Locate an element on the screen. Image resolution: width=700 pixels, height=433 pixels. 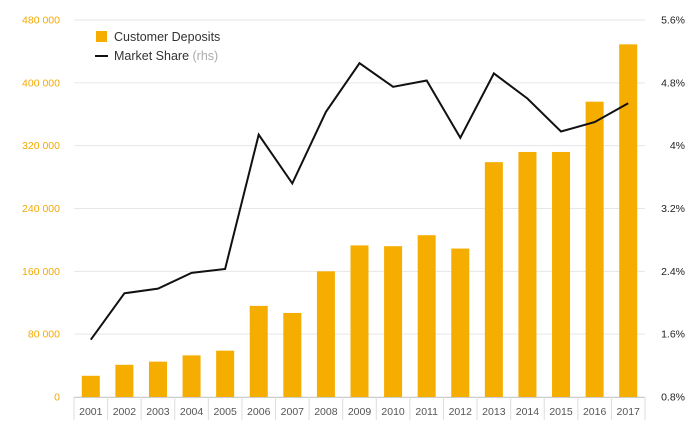
y-right-tick-label: 4.8% is located at coordinates (673, 83).